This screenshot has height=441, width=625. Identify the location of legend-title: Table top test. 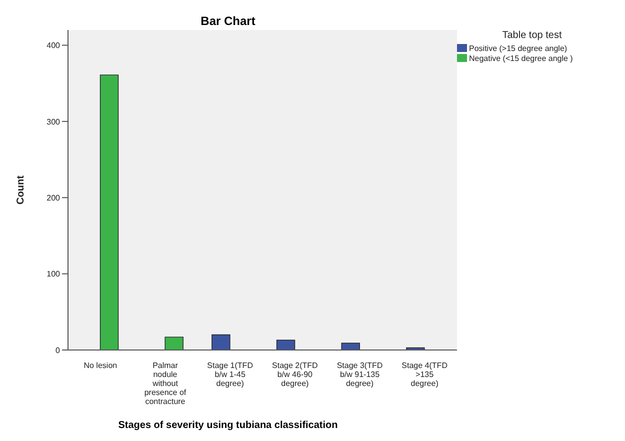
(532, 35).